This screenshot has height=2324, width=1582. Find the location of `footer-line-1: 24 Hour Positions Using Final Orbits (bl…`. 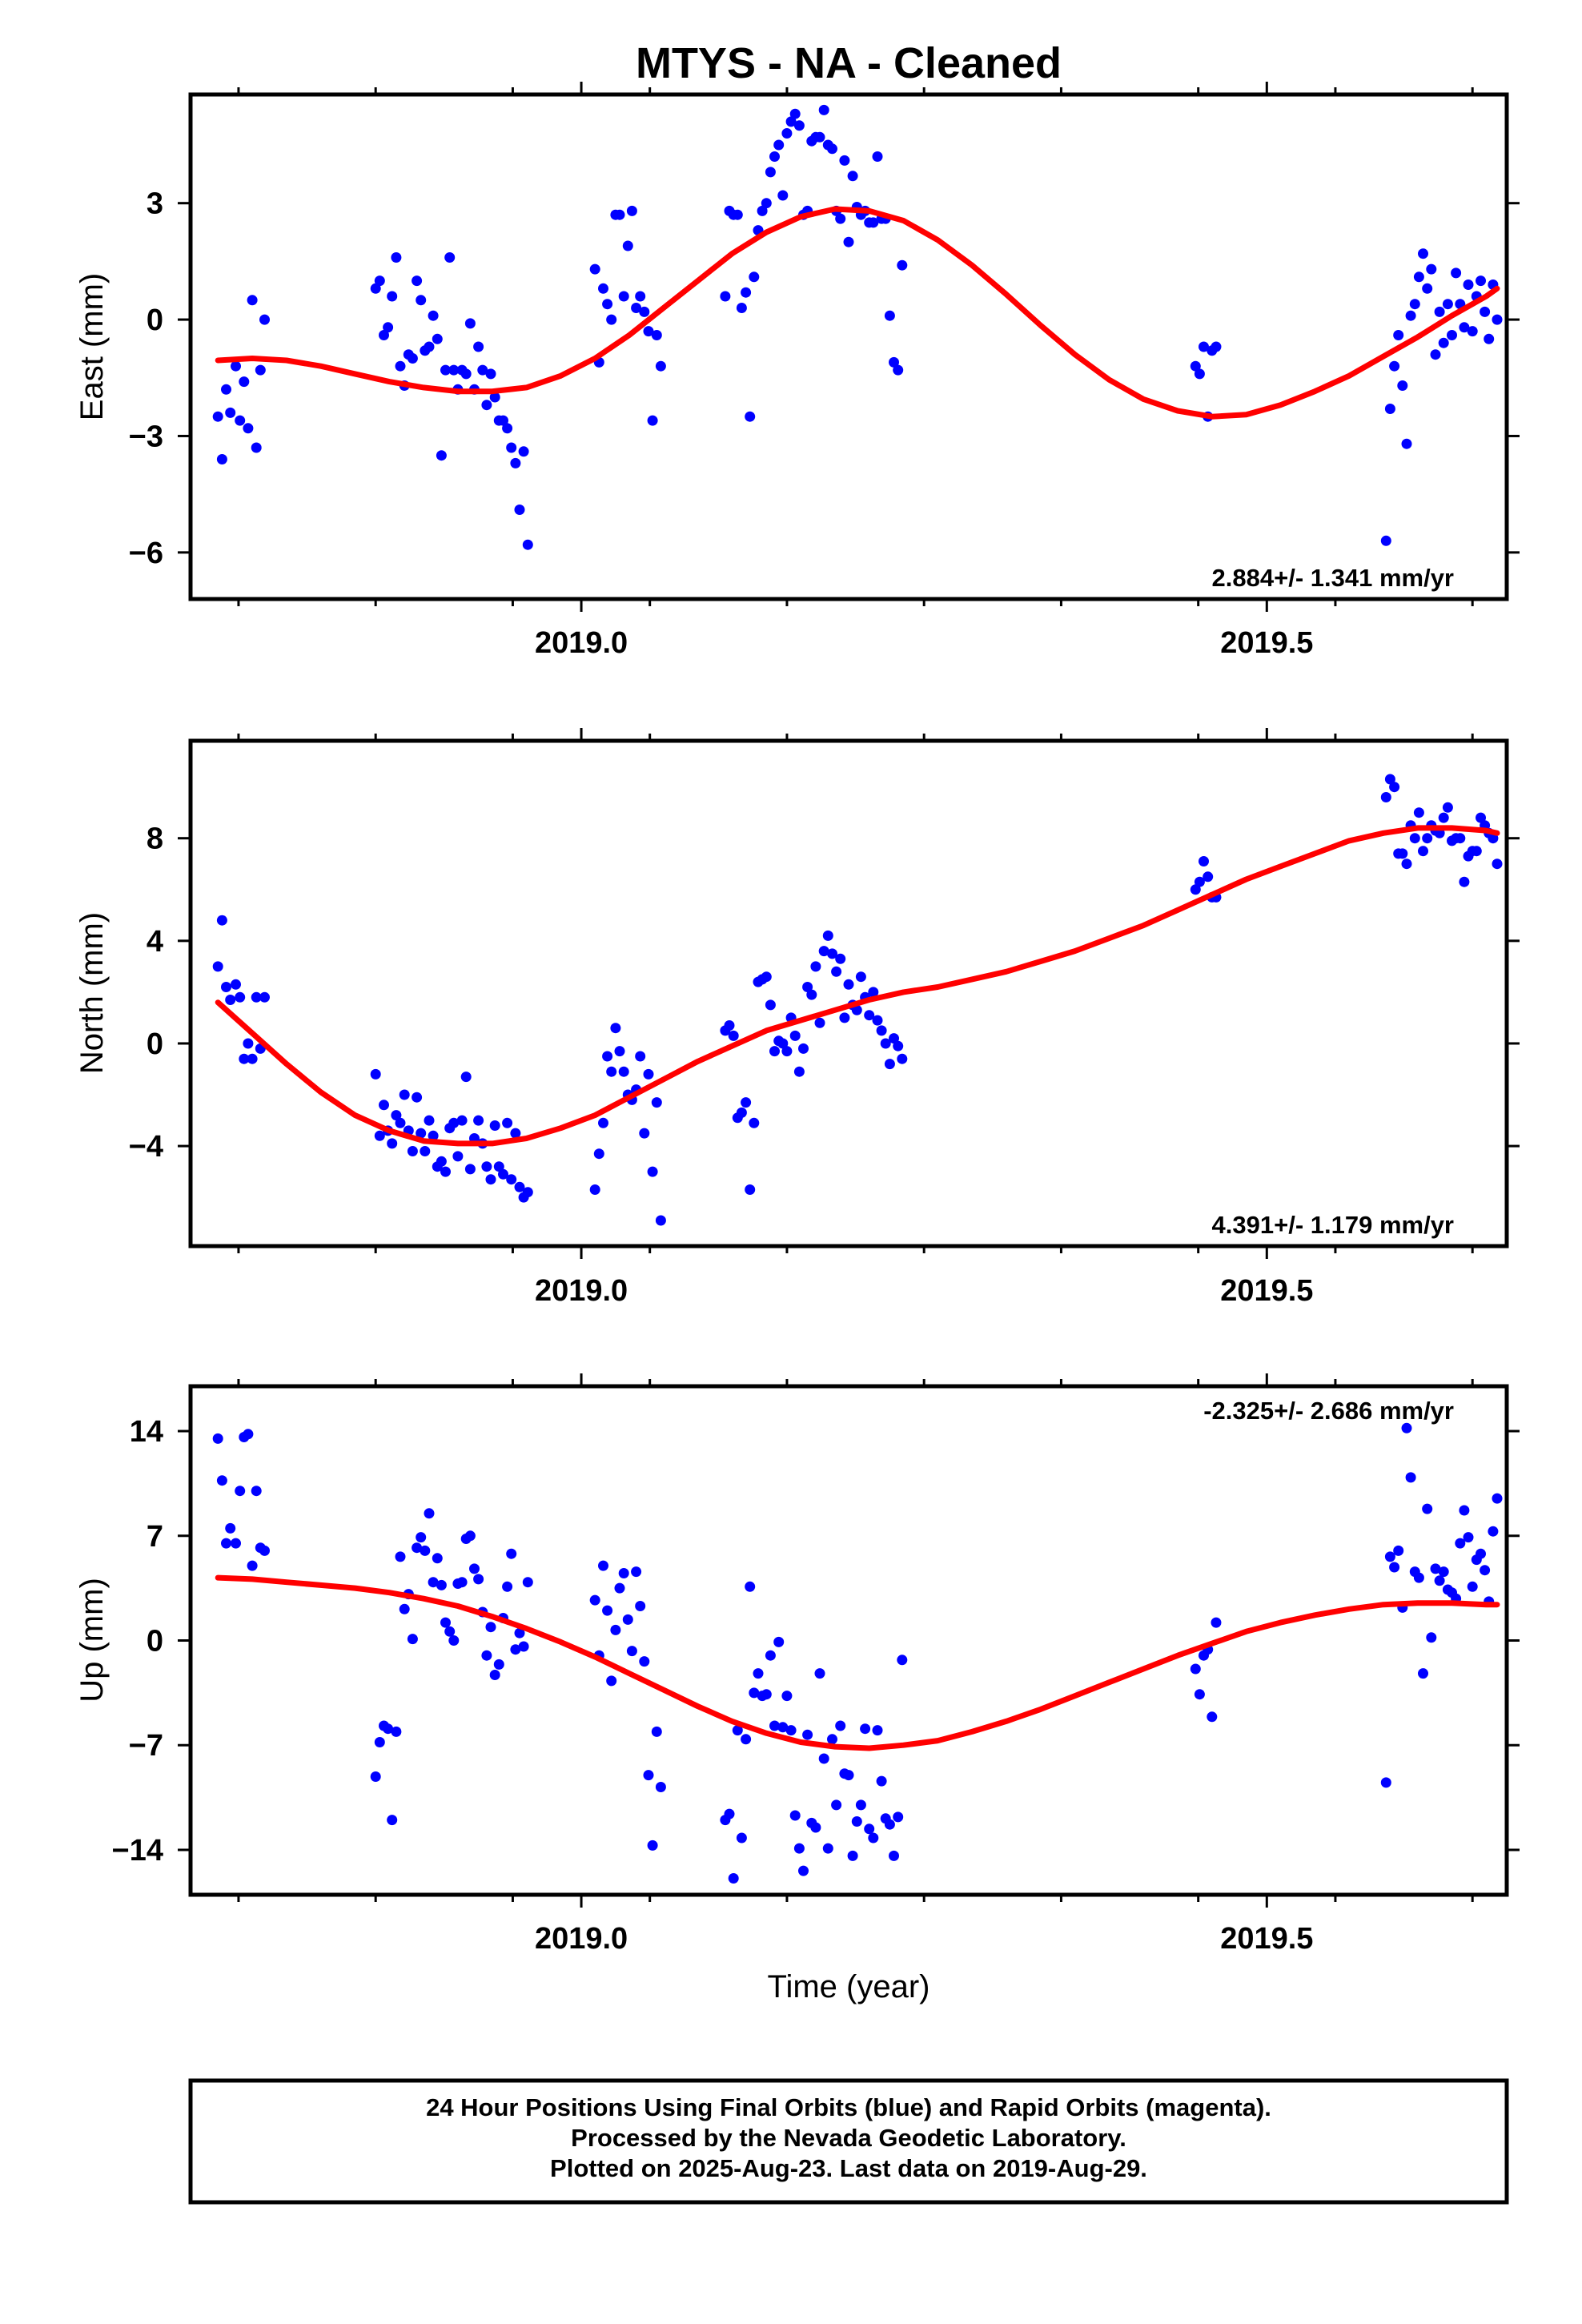

footer-line-1: 24 Hour Positions Using Final Orbits (bl… is located at coordinates (848, 2107).